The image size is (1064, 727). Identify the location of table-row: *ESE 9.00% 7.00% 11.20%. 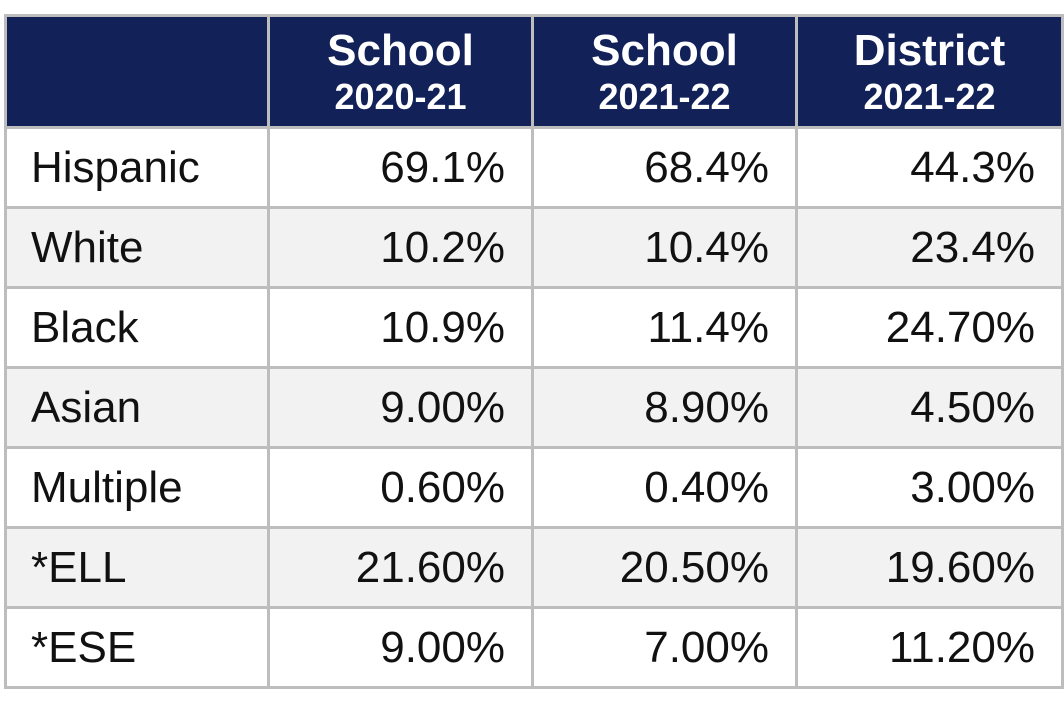
(534, 647).